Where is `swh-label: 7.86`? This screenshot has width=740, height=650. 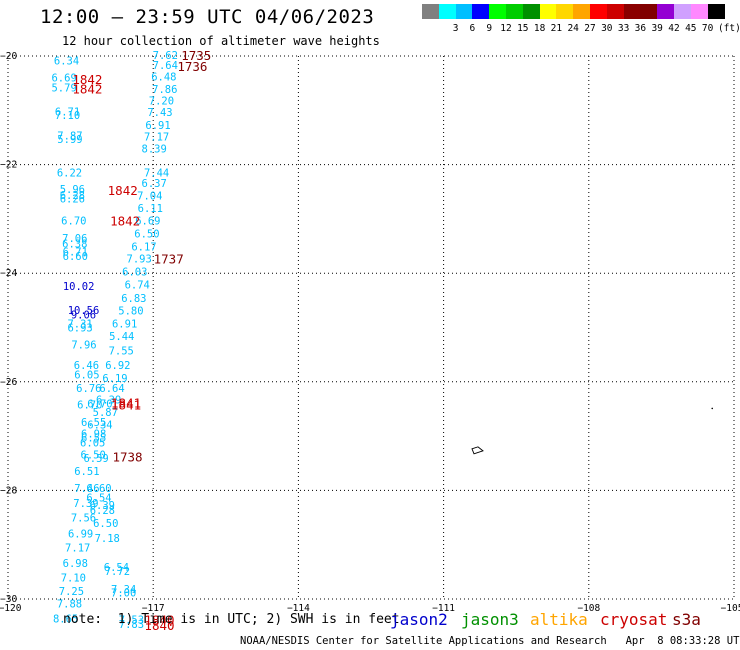 swh-label: 7.86 is located at coordinates (164, 90).